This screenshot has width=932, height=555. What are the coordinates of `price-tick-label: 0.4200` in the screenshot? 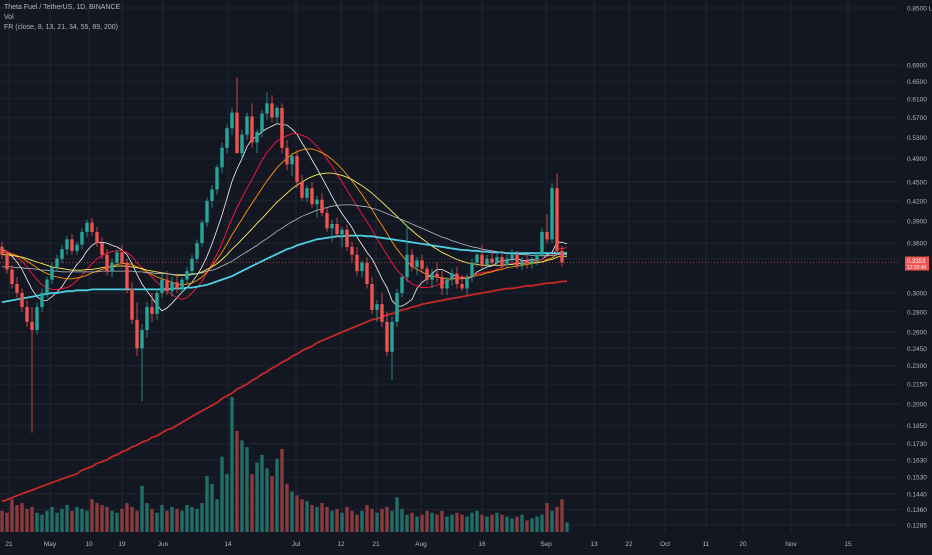 It's located at (917, 201).